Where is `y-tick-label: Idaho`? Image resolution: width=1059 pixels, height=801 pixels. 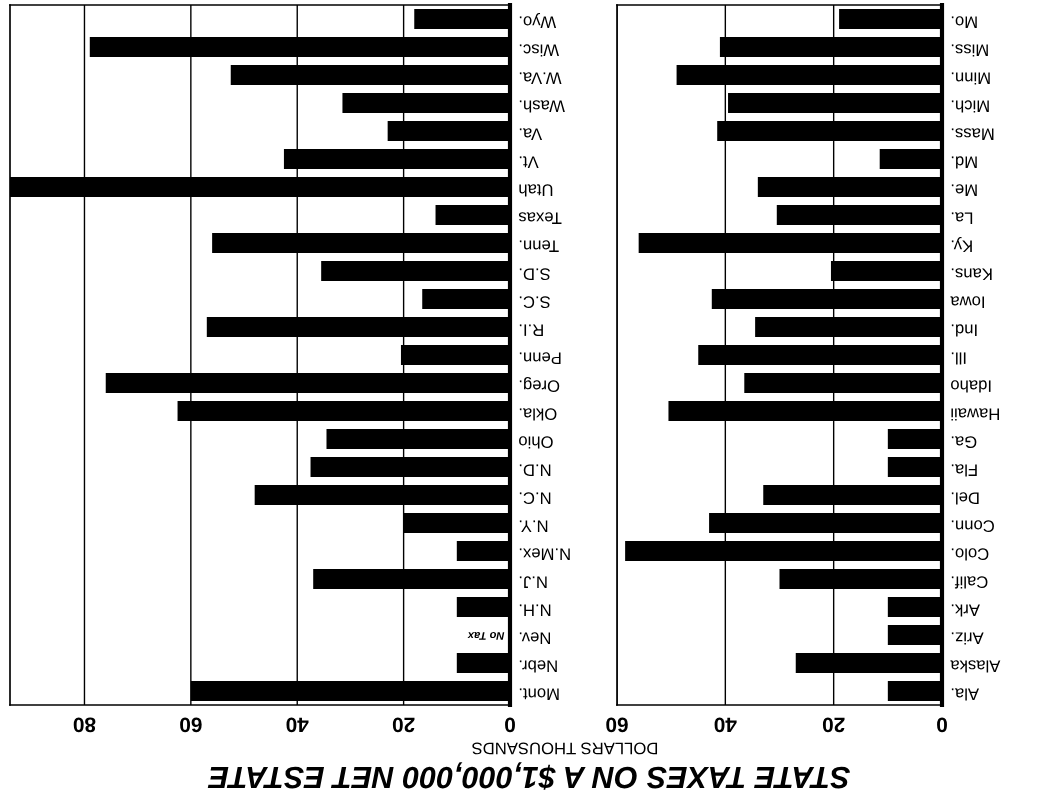 y-tick-label: Idaho is located at coordinates (971, 386).